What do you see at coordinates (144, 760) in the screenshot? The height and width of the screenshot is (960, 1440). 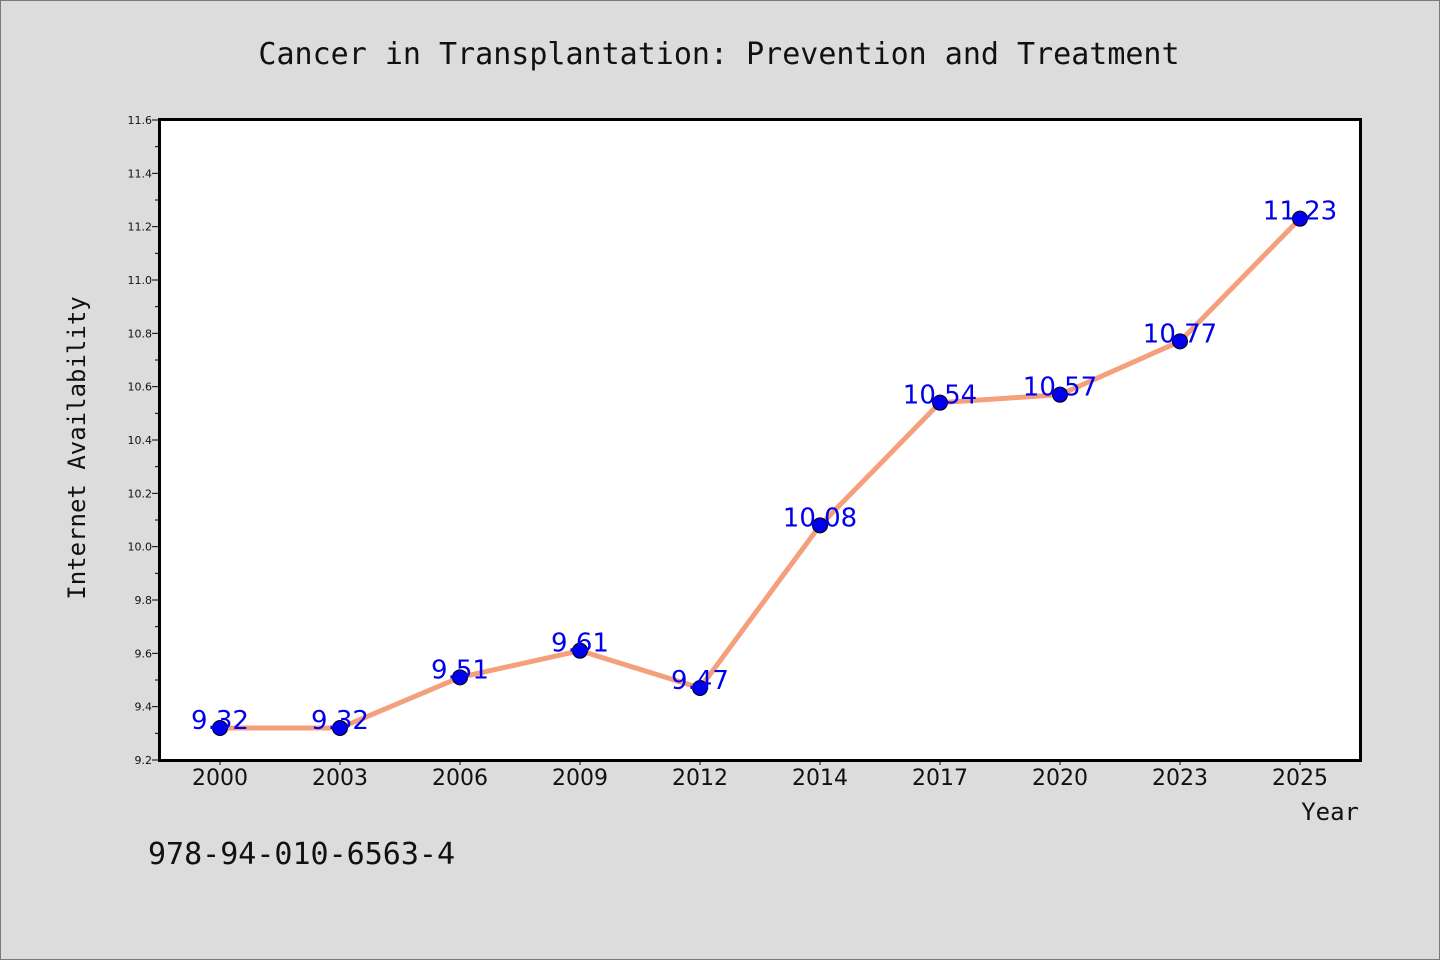 I see `y-tick-label: 9.2` at bounding box center [144, 760].